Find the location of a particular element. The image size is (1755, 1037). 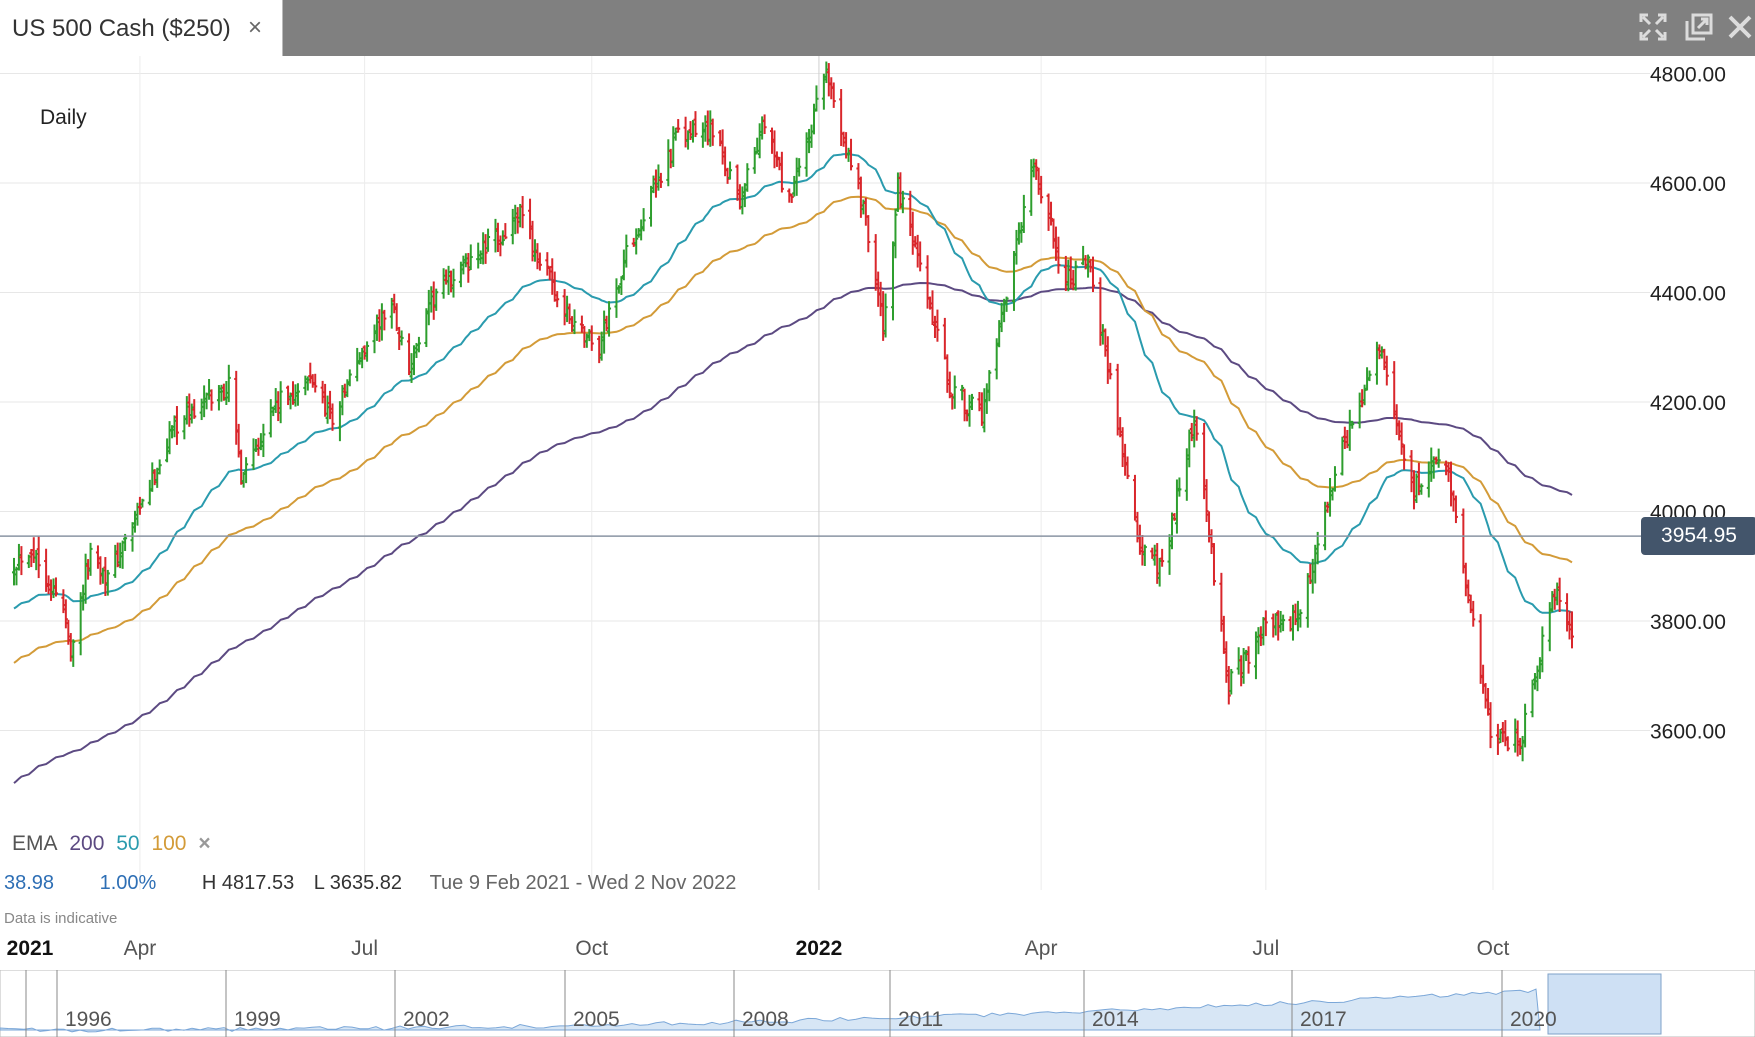

ema-50-label: 50 is located at coordinates (128, 843).